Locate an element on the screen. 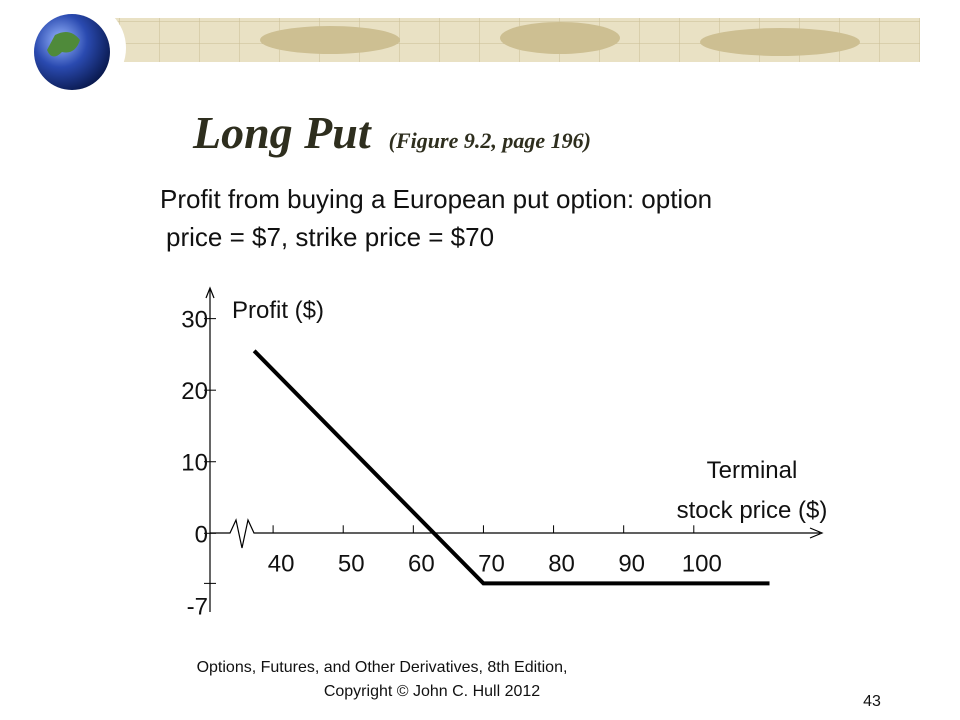 The image size is (960, 720). x-tick-label: 60 is located at coordinates (421, 563).